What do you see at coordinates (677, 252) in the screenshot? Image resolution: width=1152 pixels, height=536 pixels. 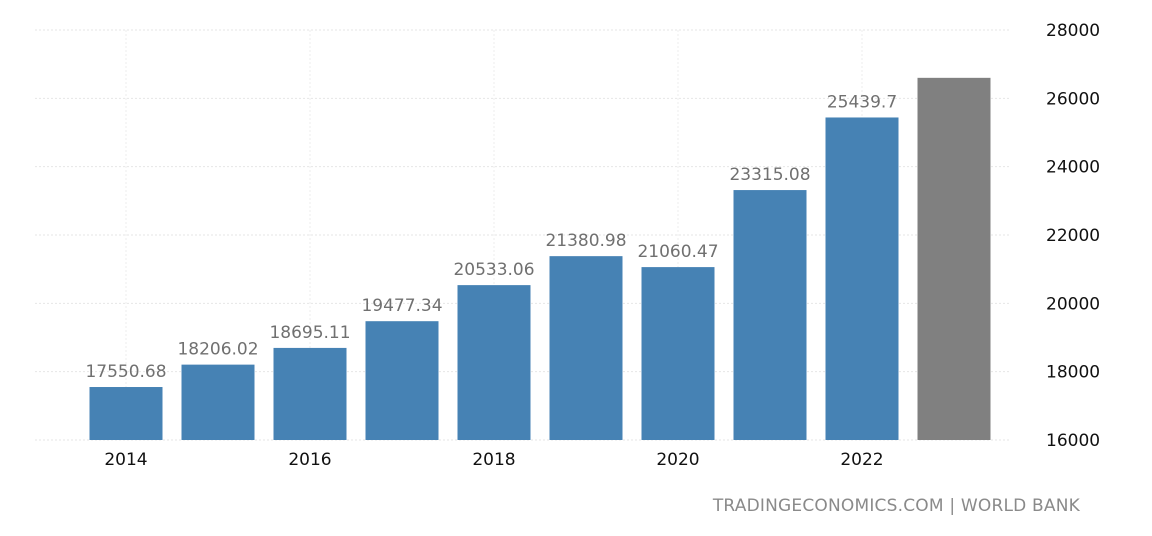 I see `data-label: 21060.47` at bounding box center [677, 252].